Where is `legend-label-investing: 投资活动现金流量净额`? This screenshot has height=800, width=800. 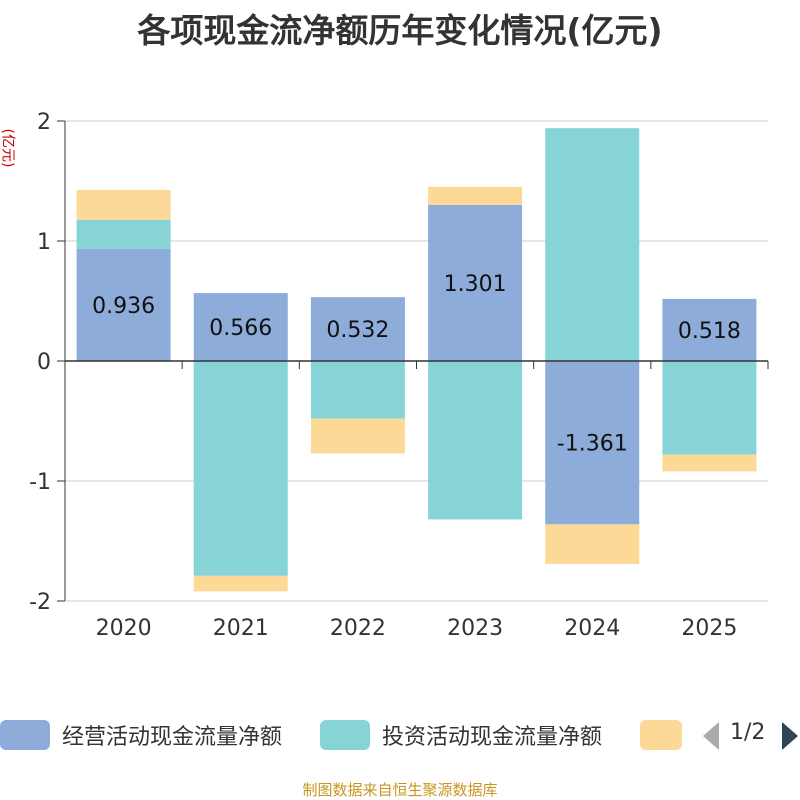 legend-label-investing: 投资活动现金流量净额 is located at coordinates (492, 737).